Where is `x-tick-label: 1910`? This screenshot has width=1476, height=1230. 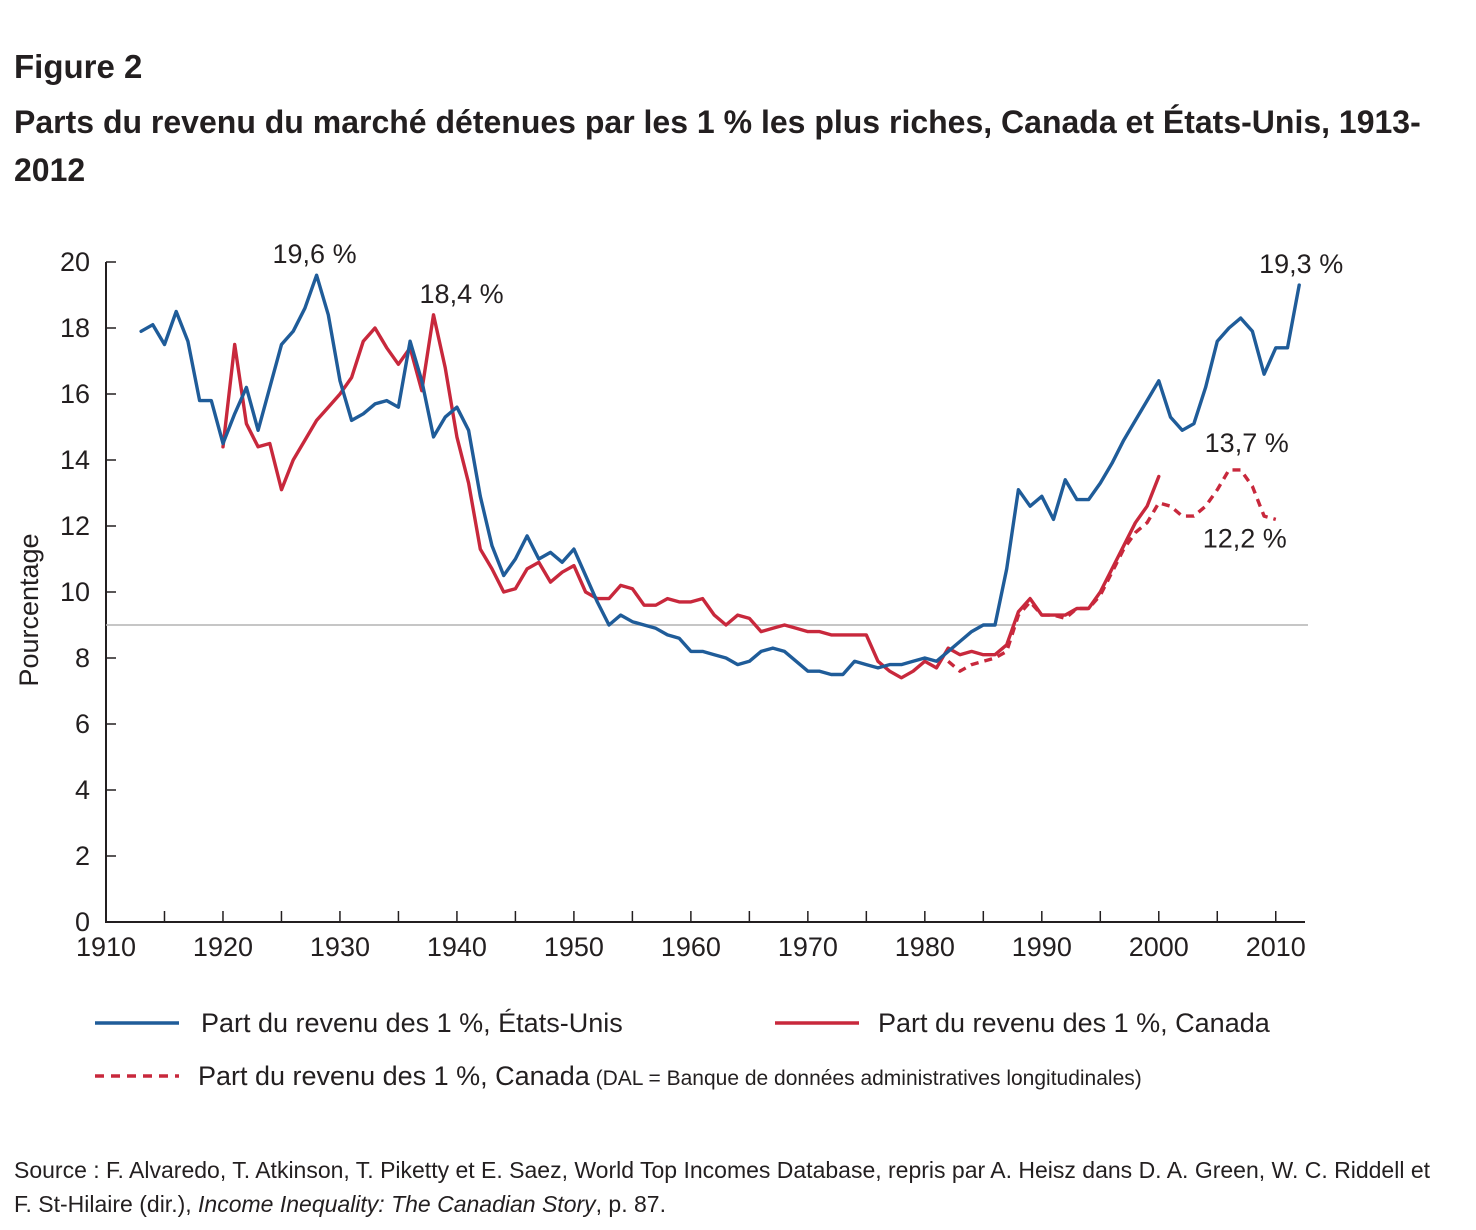 x-tick-label: 1910 is located at coordinates (106, 947).